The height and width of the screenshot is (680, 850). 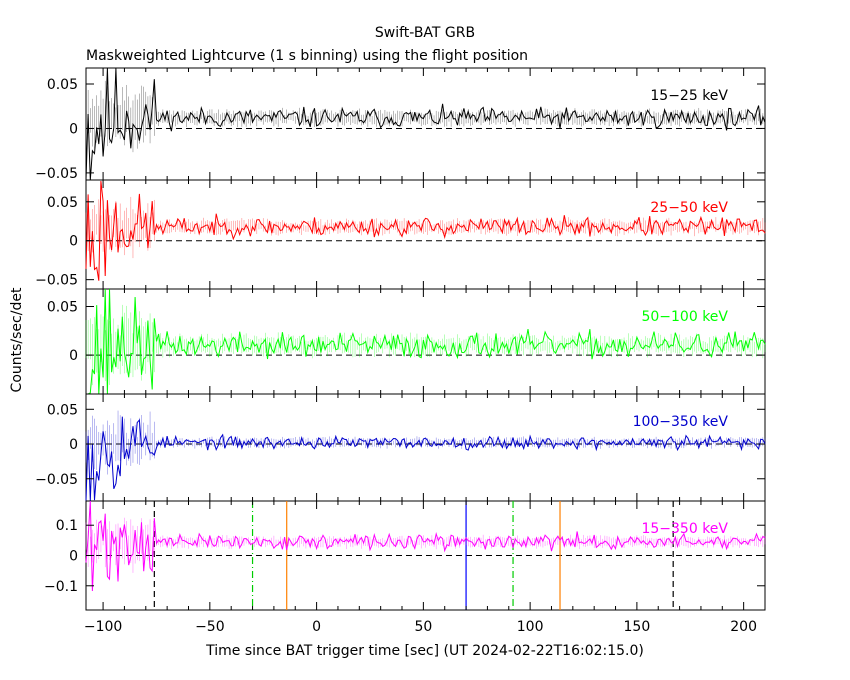 What do you see at coordinates (530, 627) in the screenshot?
I see `x-tick-label: 100` at bounding box center [530, 627].